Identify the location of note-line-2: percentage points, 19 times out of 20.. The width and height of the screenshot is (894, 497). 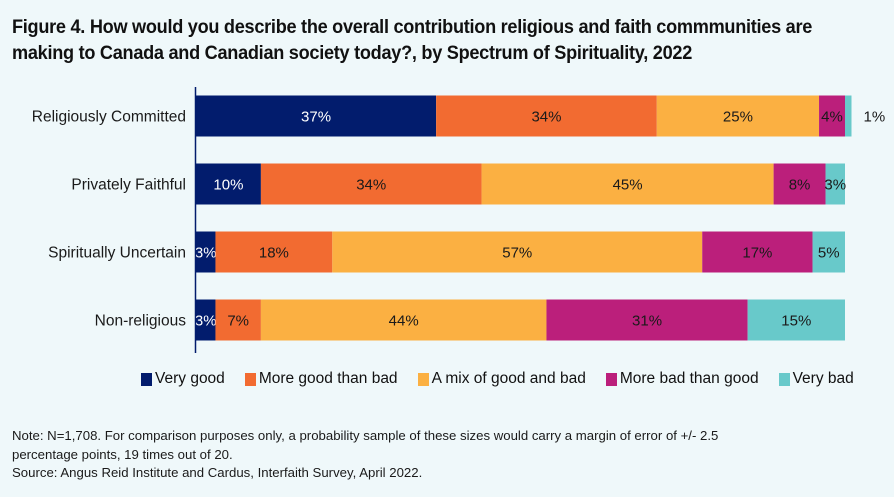
(122, 454).